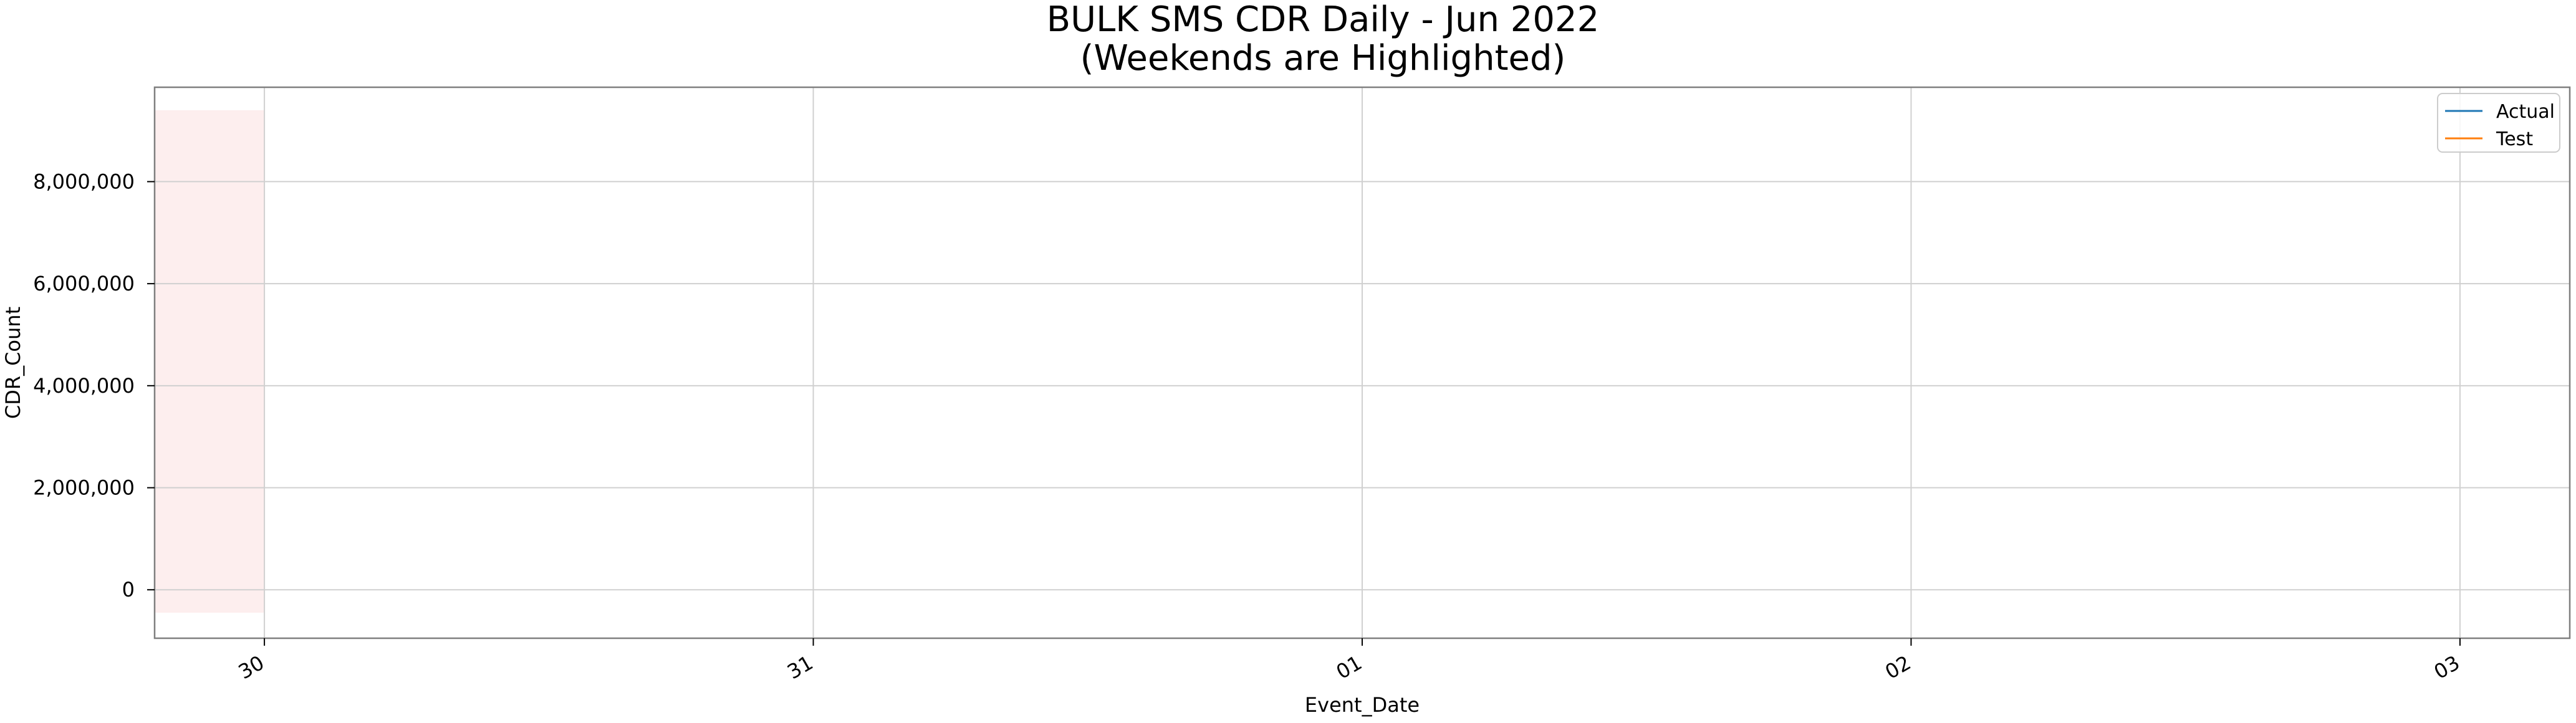  I want to click on y-axis-label: CDR_Count, so click(13, 363).